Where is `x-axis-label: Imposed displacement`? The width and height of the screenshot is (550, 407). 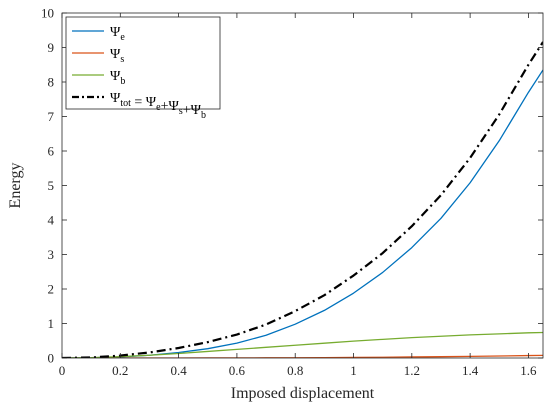 x-axis-label: Imposed displacement is located at coordinates (303, 393).